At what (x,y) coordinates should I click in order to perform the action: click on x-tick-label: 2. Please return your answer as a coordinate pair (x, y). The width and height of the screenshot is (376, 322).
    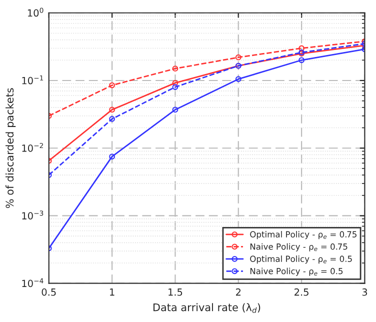
    Looking at the image, I should click on (238, 292).